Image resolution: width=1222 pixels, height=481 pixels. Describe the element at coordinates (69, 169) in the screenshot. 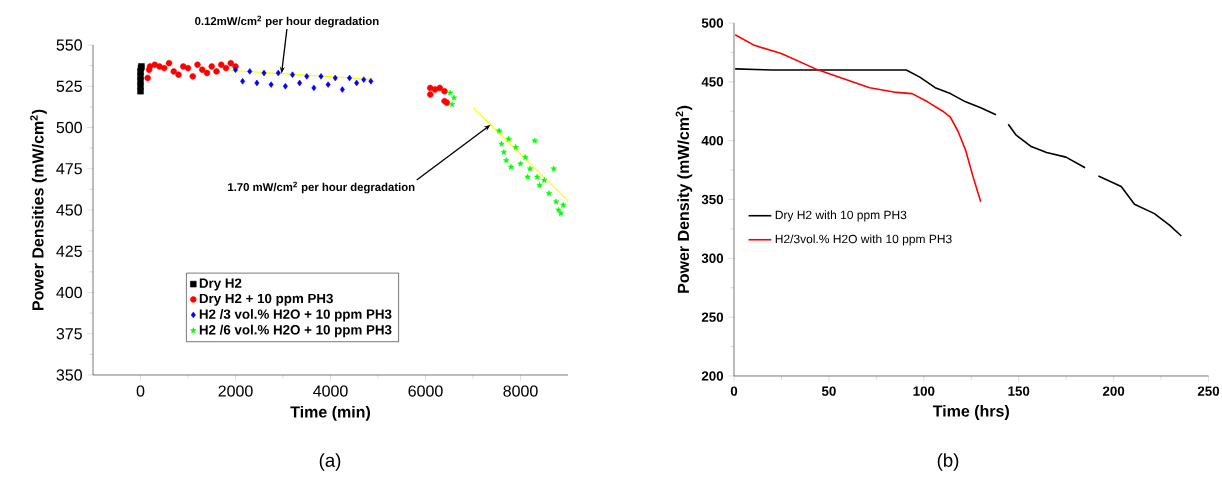

I see `y-tick-label: 475` at that location.